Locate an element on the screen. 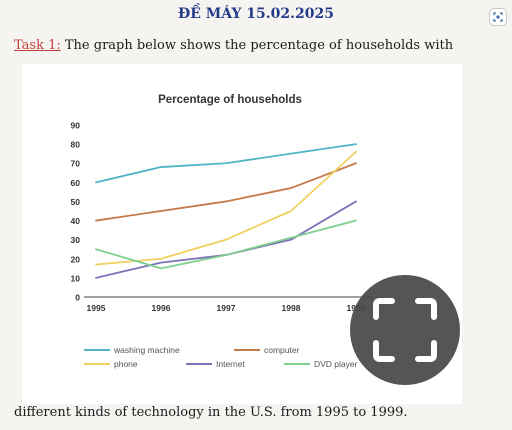  legend-label: DVD player is located at coordinates (336, 364).